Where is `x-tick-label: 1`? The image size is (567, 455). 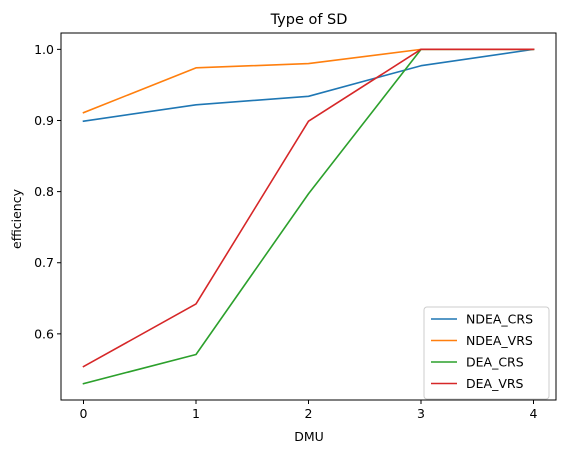 x-tick-label: 1 is located at coordinates (196, 413).